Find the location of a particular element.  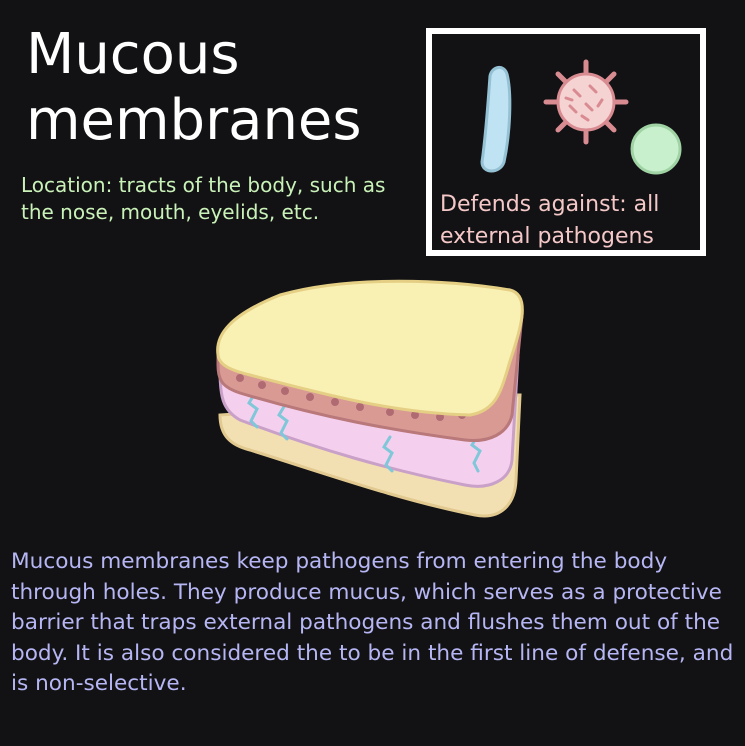

membrane-tissue-illustration is located at coordinates (370, 398).